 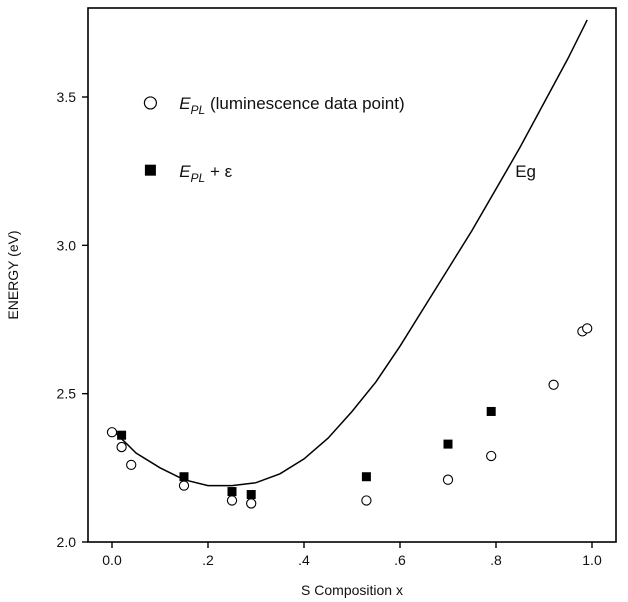 I want to click on x-tick-label: 0.0, so click(x=112, y=560).